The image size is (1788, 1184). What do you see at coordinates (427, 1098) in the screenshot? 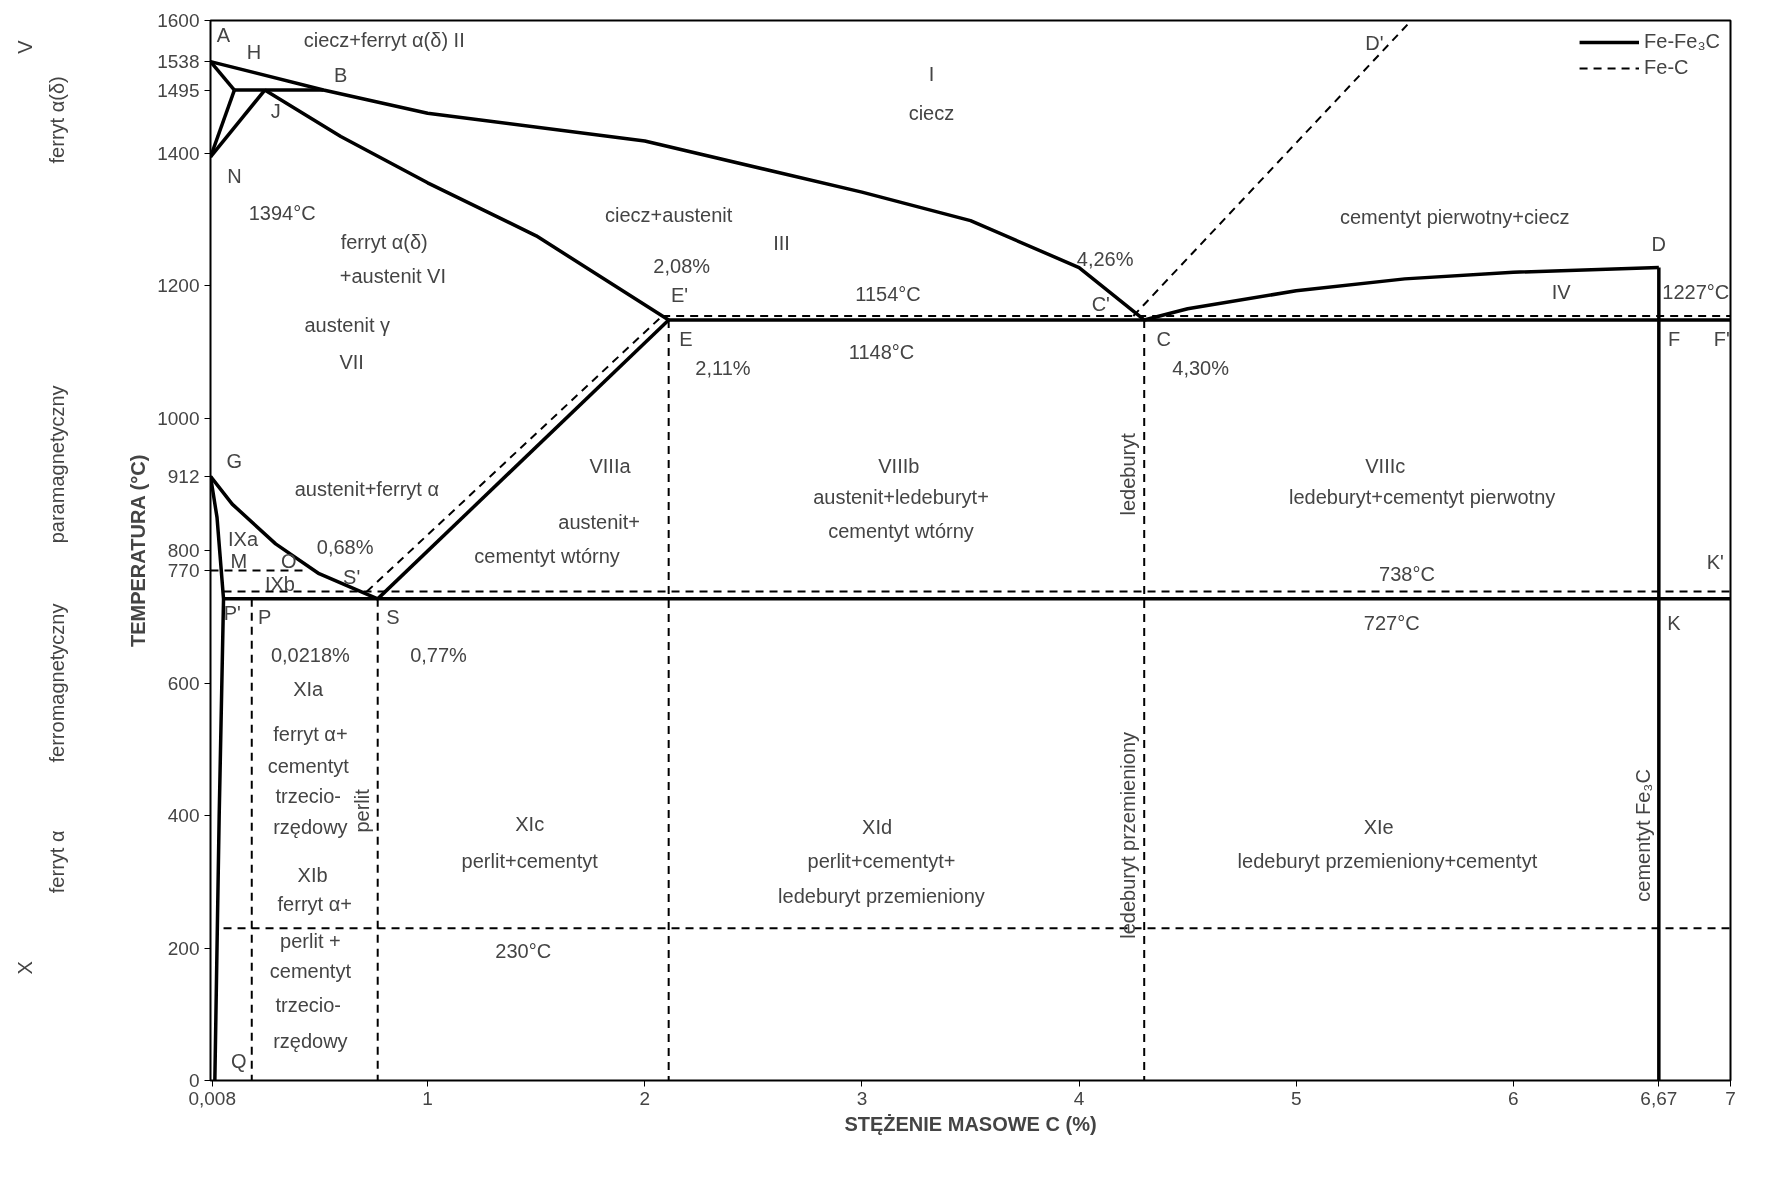
I see `x-tick-label: 1` at bounding box center [427, 1098].